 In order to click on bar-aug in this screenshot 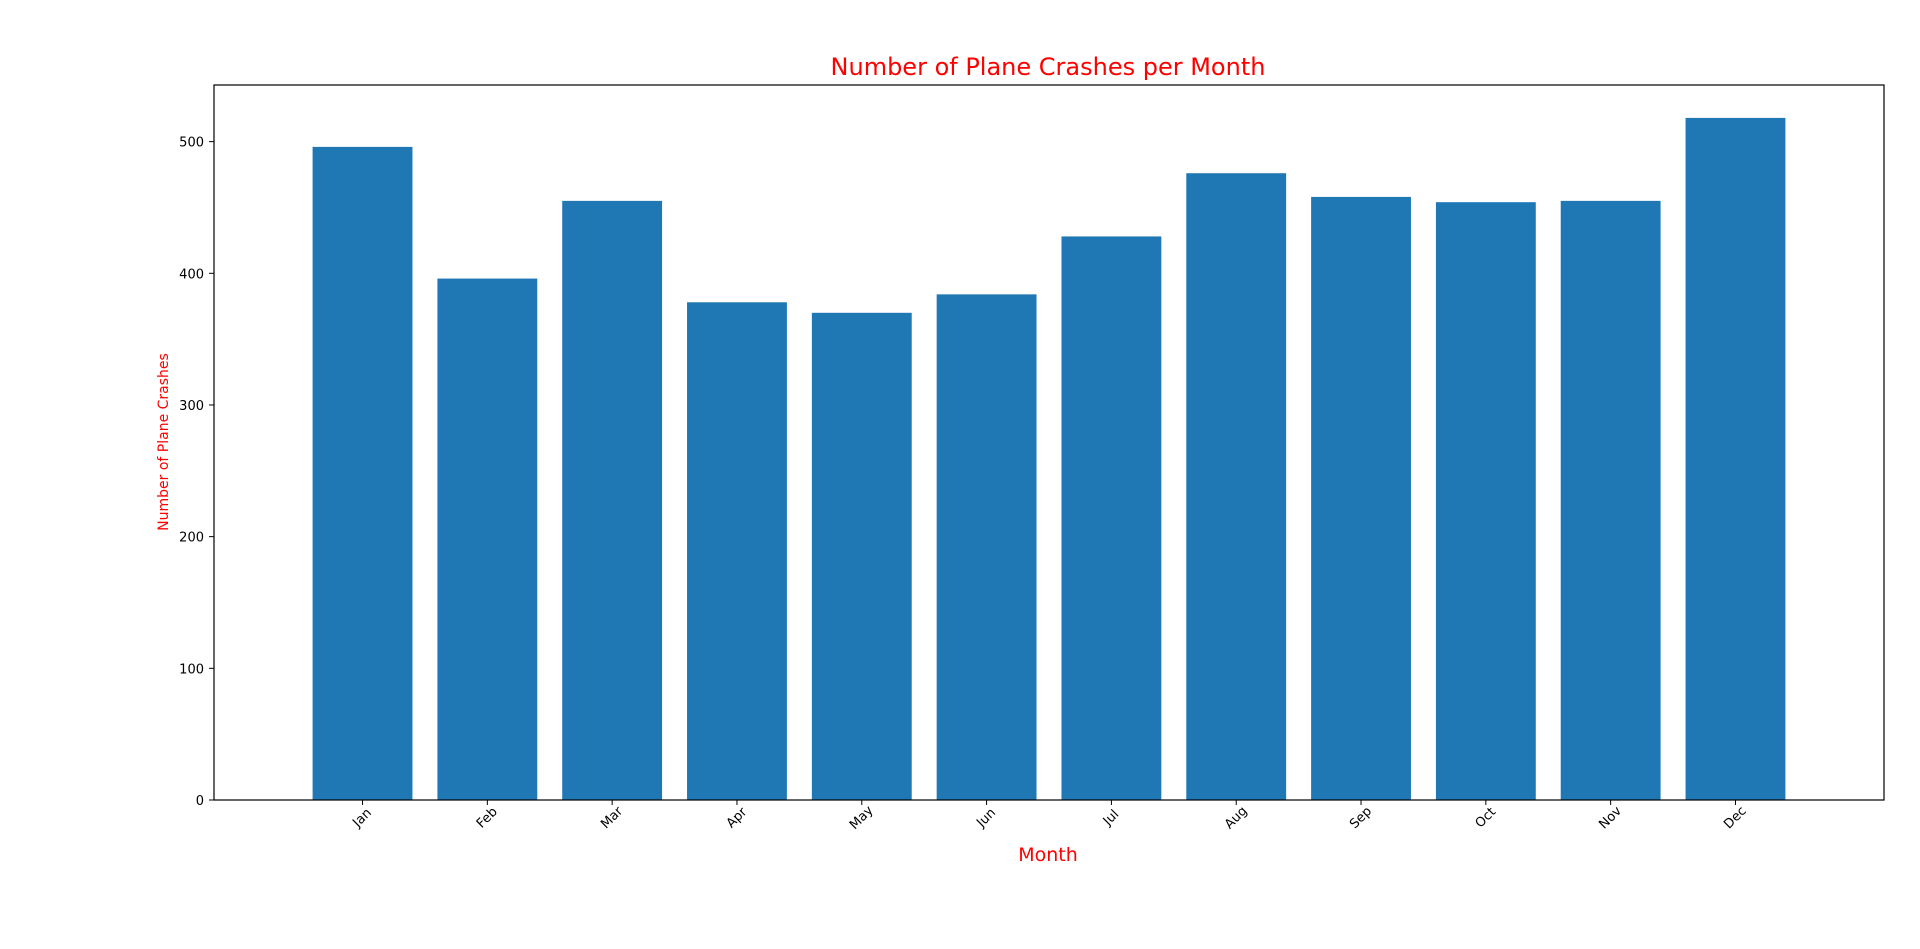, I will do `click(1236, 487)`.